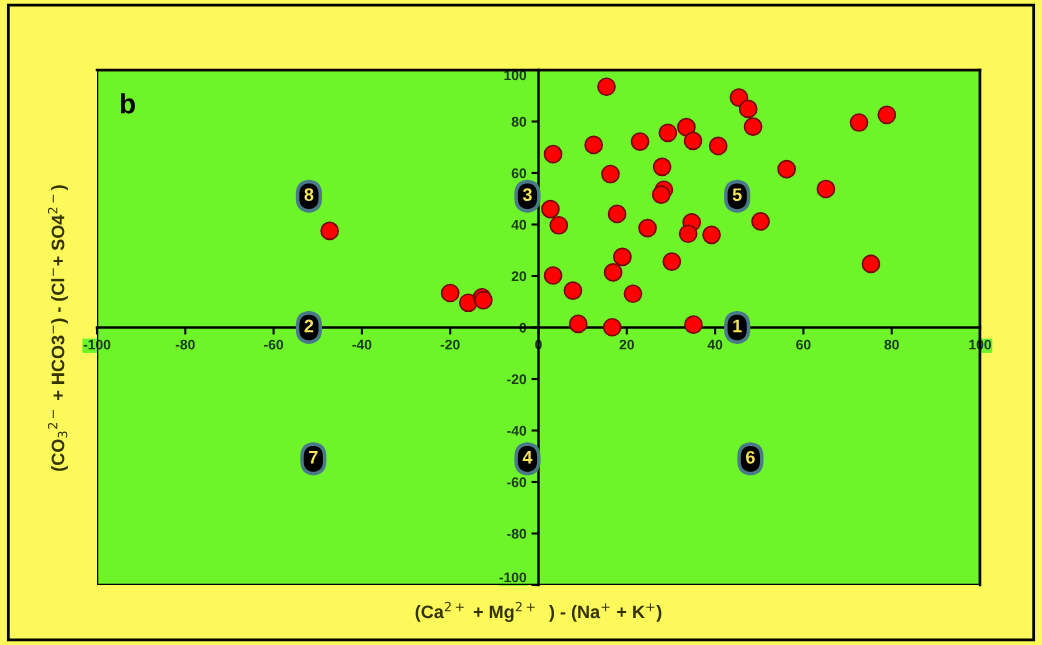 The height and width of the screenshot is (645, 1042). I want to click on text: (Ca$^{2+}$ + Mg$^{2+}$ ) - (Na$^{+}$ + K$^{+}$), so click(538, 611).